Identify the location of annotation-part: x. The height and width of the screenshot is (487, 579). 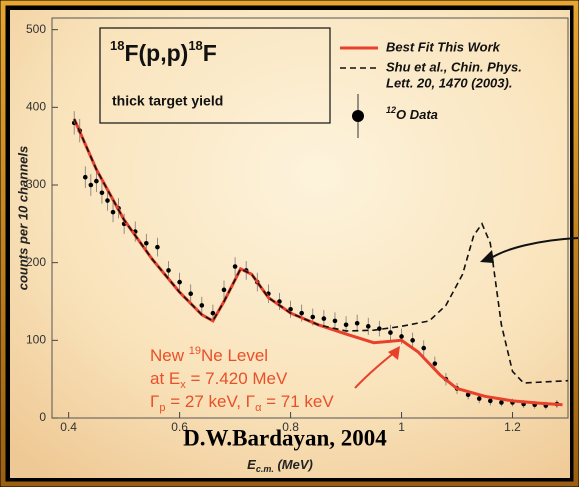
(183, 385).